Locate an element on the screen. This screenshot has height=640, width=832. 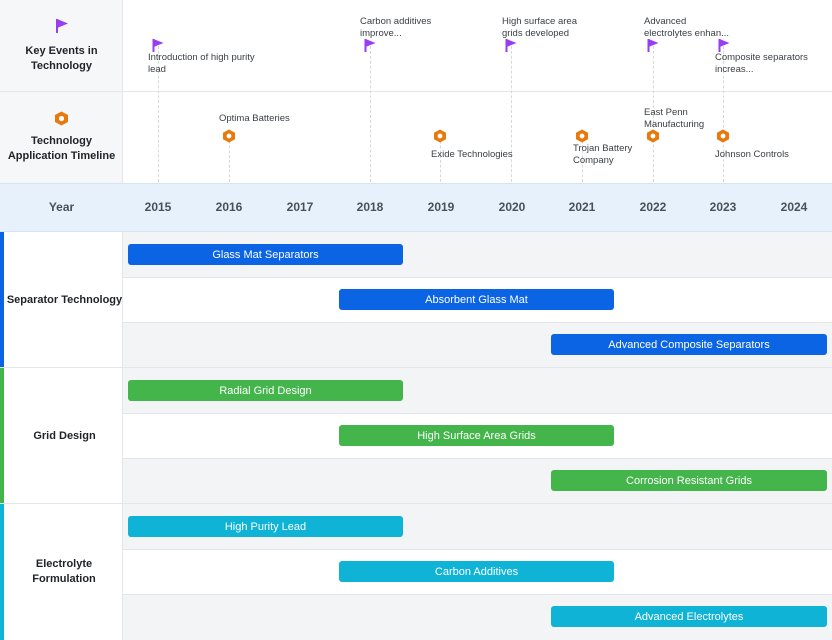
timeline-bar: Radial Grid Design is located at coordinates (265, 390).